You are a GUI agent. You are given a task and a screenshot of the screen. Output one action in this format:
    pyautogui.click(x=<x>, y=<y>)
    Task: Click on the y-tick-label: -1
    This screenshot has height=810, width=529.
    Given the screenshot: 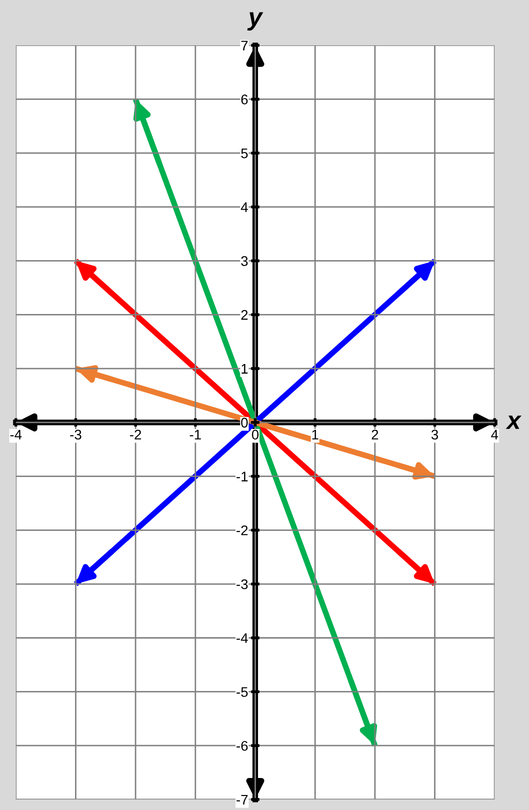 What is the action you would take?
    pyautogui.click(x=242, y=477)
    